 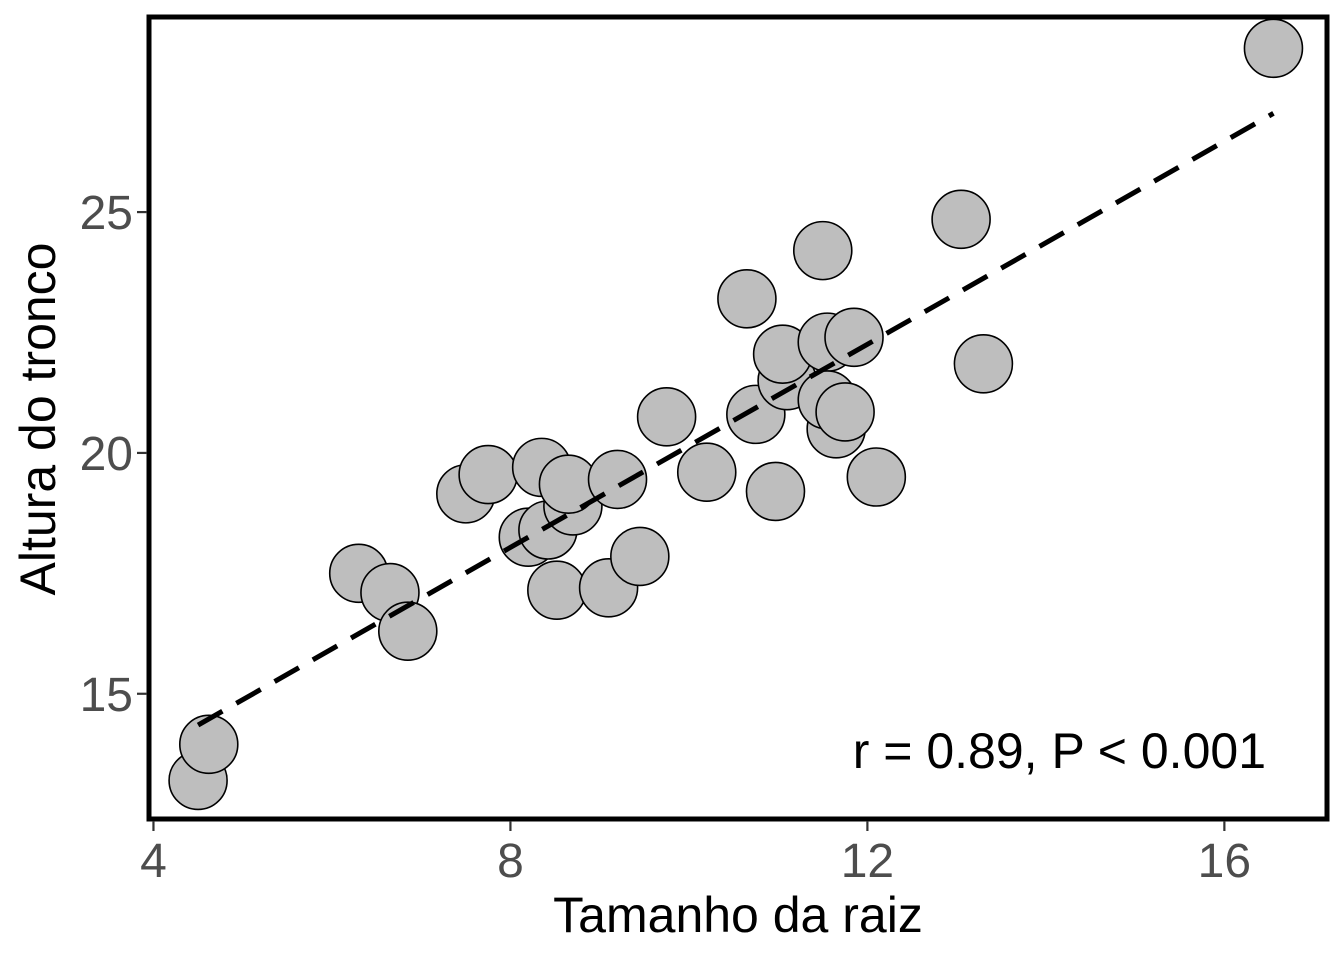 What do you see at coordinates (867, 861) in the screenshot?
I see `x-tick-label: 12` at bounding box center [867, 861].